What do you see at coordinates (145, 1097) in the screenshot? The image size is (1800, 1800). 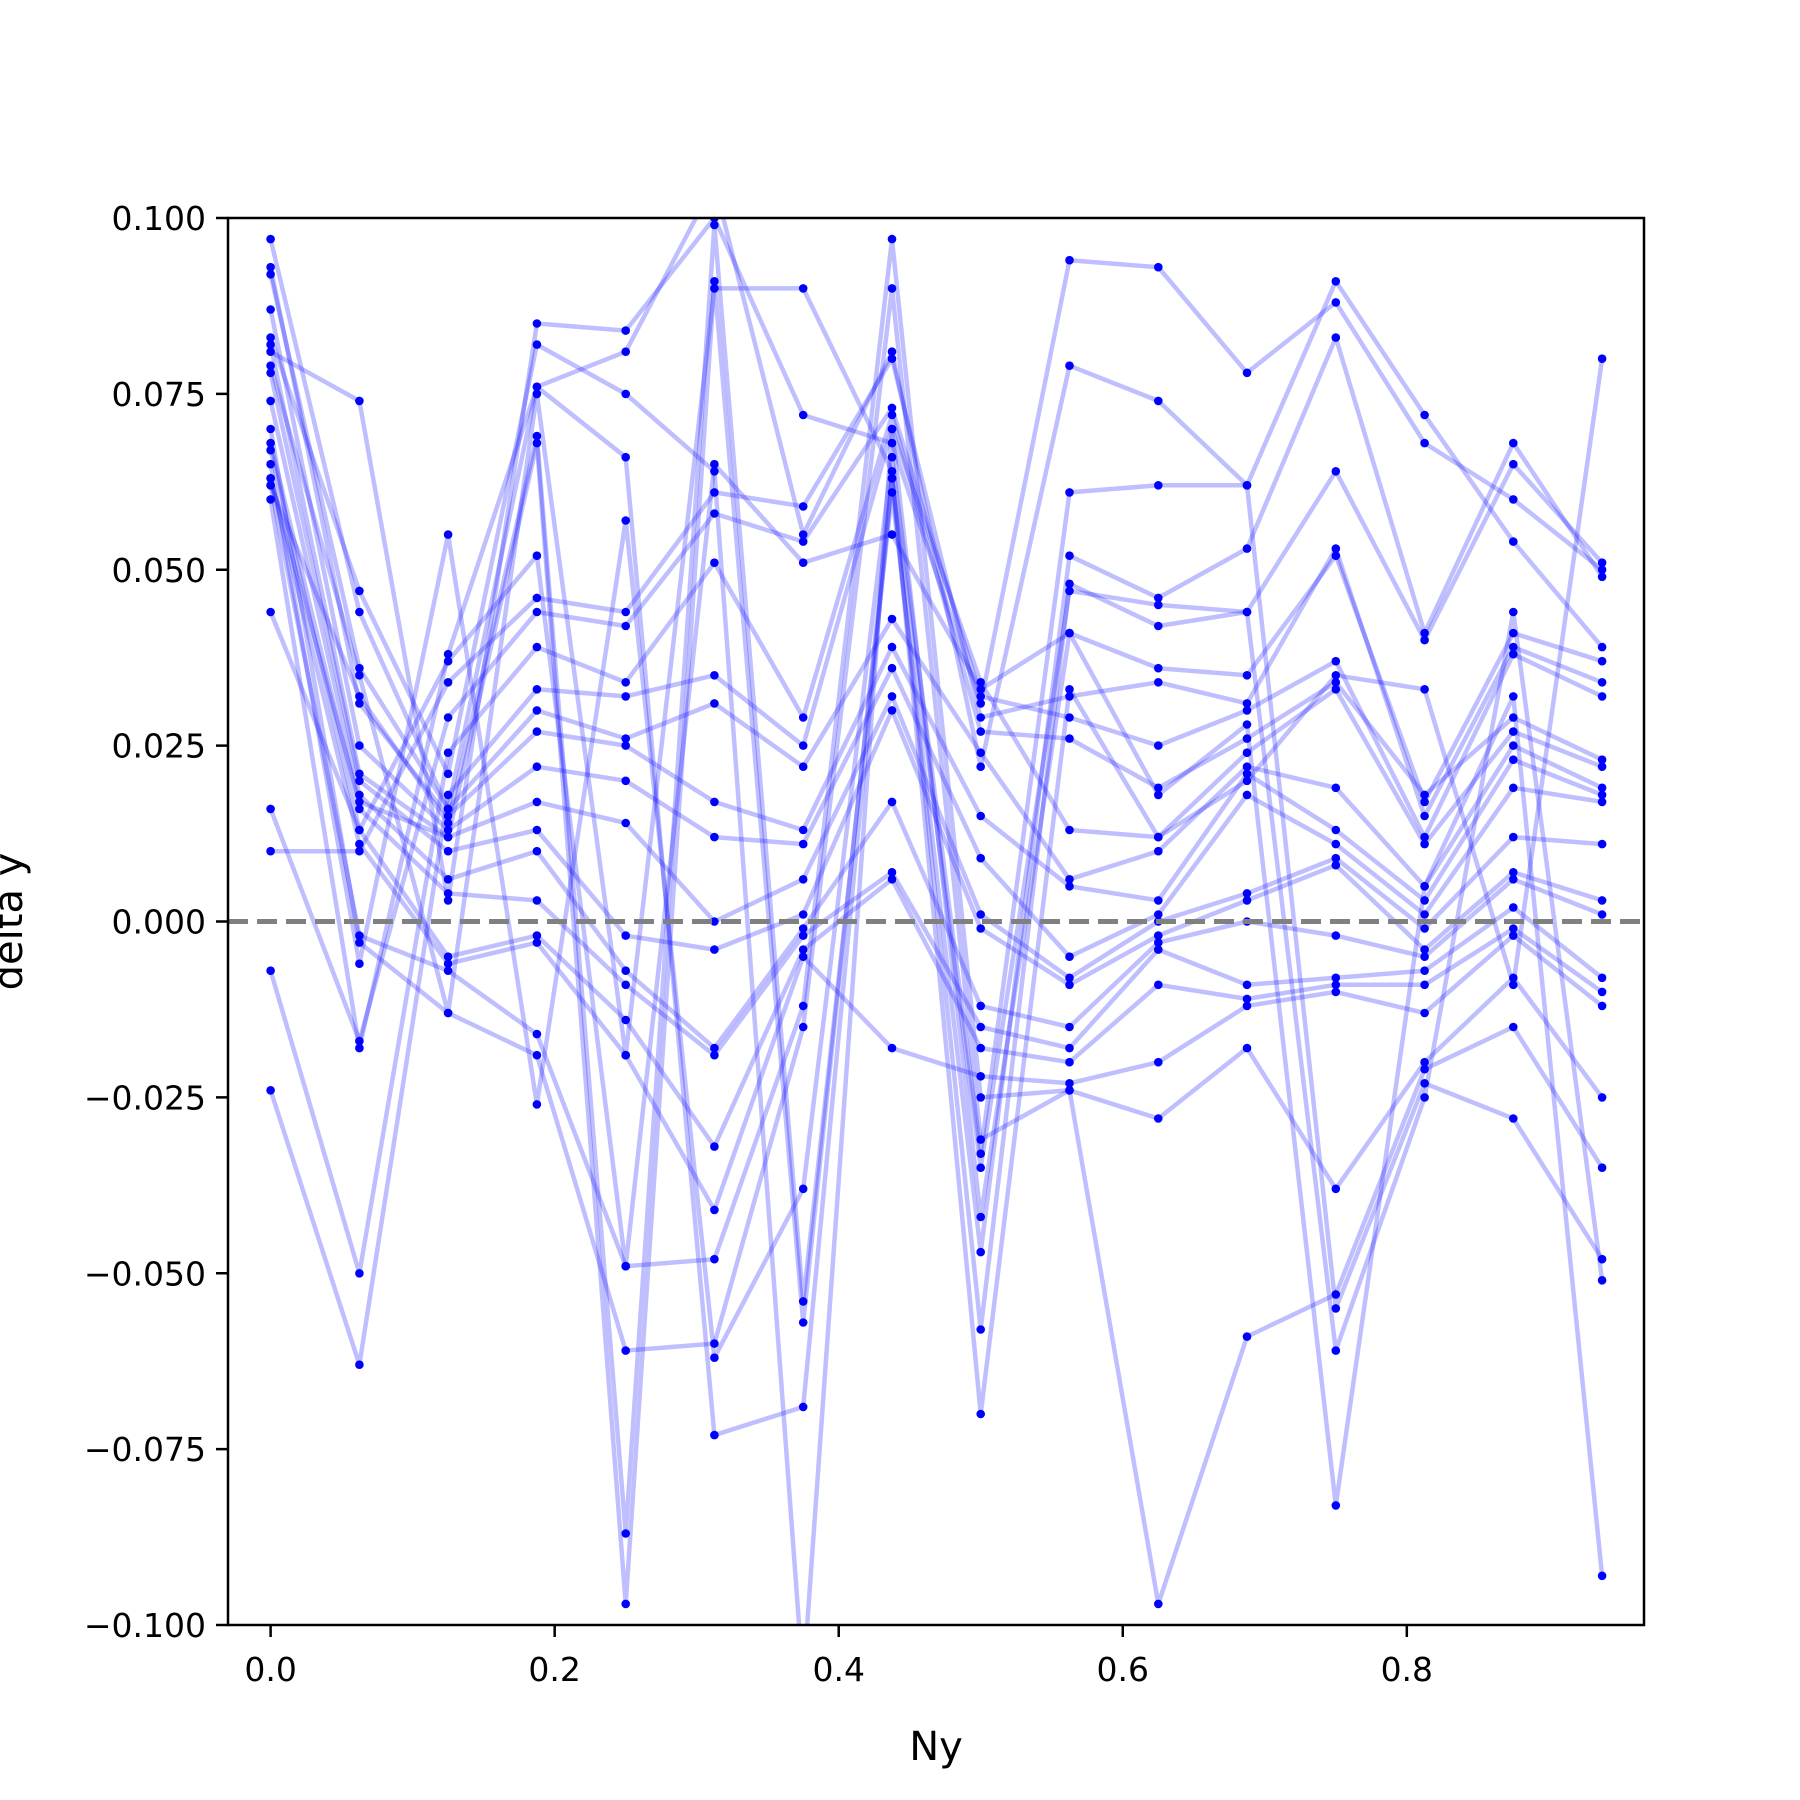 I see `y-tick-label: −0.025` at bounding box center [145, 1097].